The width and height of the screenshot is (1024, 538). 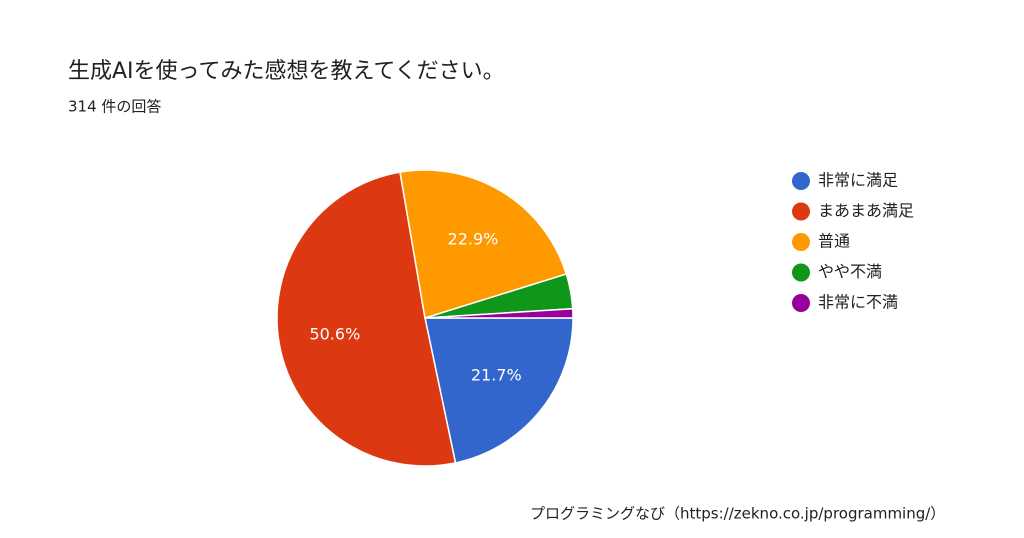 What do you see at coordinates (834, 241) in the screenshot?
I see `legend-label: 普通` at bounding box center [834, 241].